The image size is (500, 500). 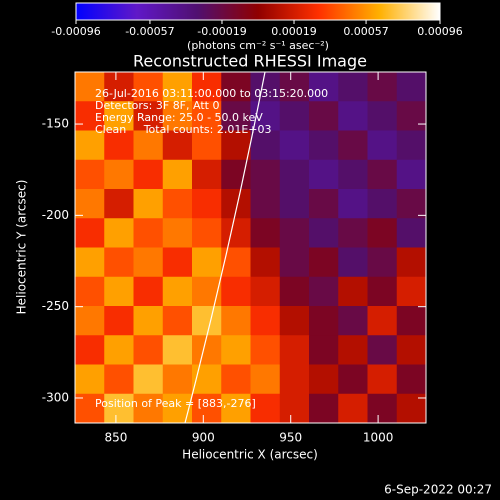 I want to click on colorbar-tick-label: 0.00019, so click(x=294, y=31).